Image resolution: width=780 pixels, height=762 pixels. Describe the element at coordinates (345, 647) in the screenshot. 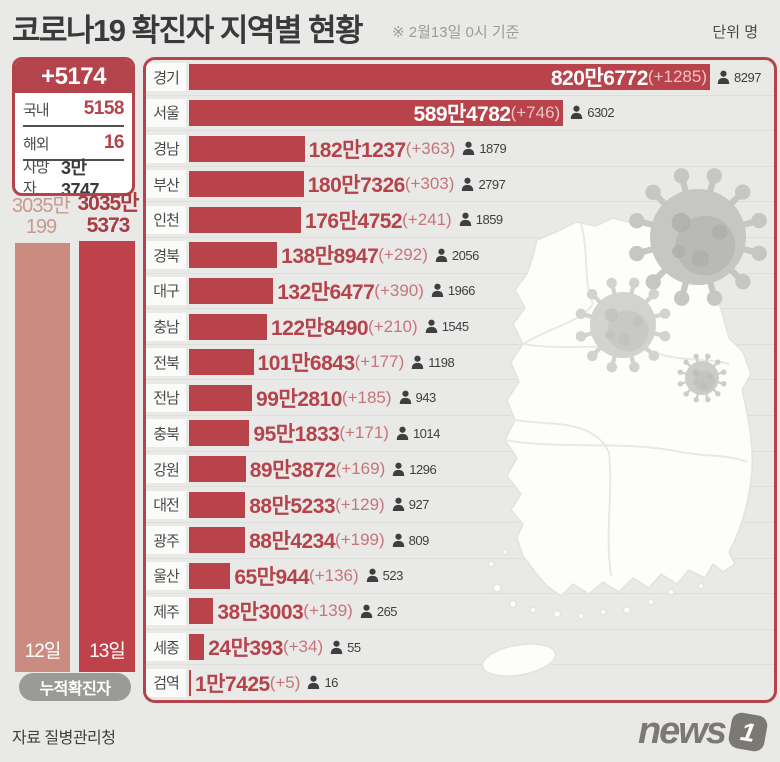

I see `deaths-group: 55` at that location.